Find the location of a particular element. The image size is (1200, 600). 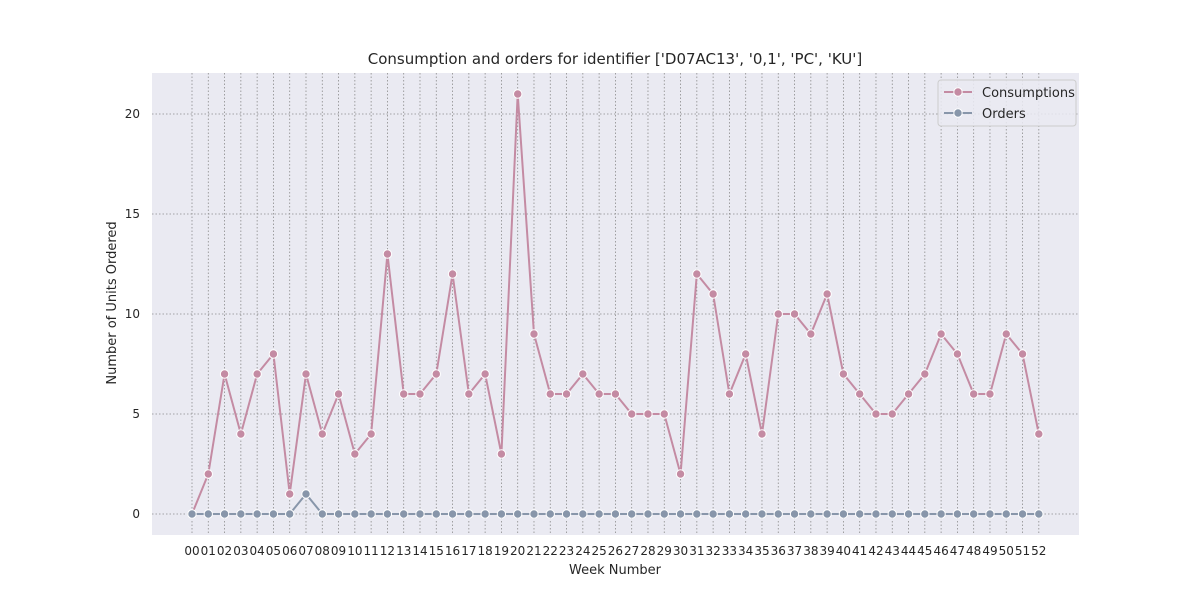

x-tick-label: 33 is located at coordinates (729, 551).